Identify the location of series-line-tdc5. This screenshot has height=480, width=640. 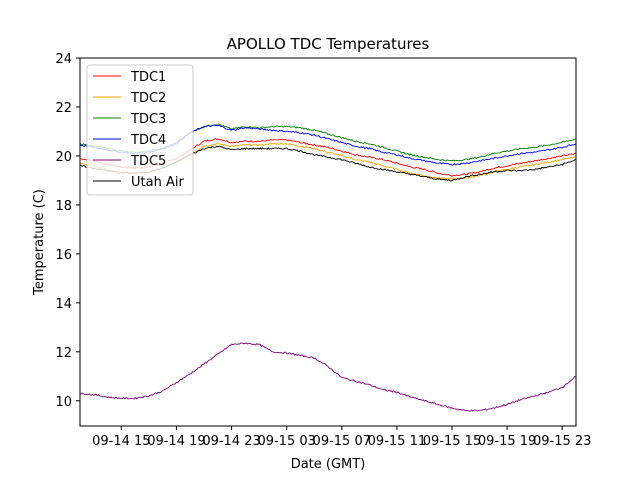
(328, 377).